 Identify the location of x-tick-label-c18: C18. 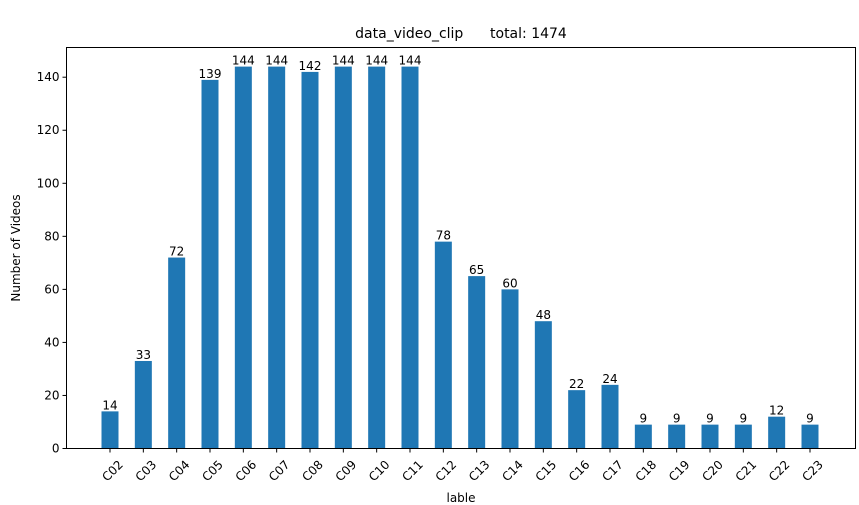
(646, 471).